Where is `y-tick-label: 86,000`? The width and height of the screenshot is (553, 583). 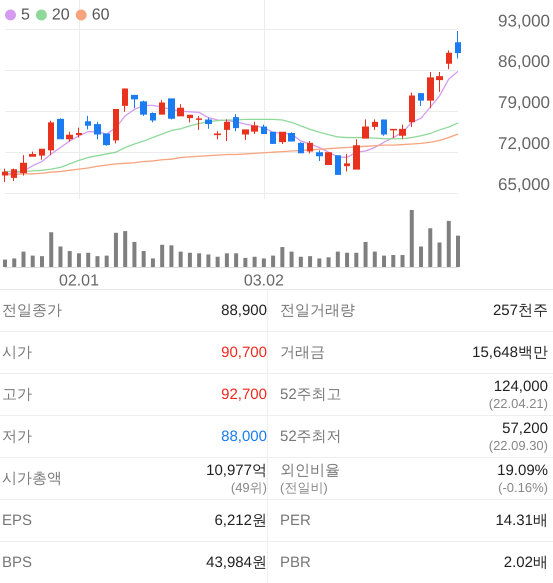 y-tick-label: 86,000 is located at coordinates (524, 62).